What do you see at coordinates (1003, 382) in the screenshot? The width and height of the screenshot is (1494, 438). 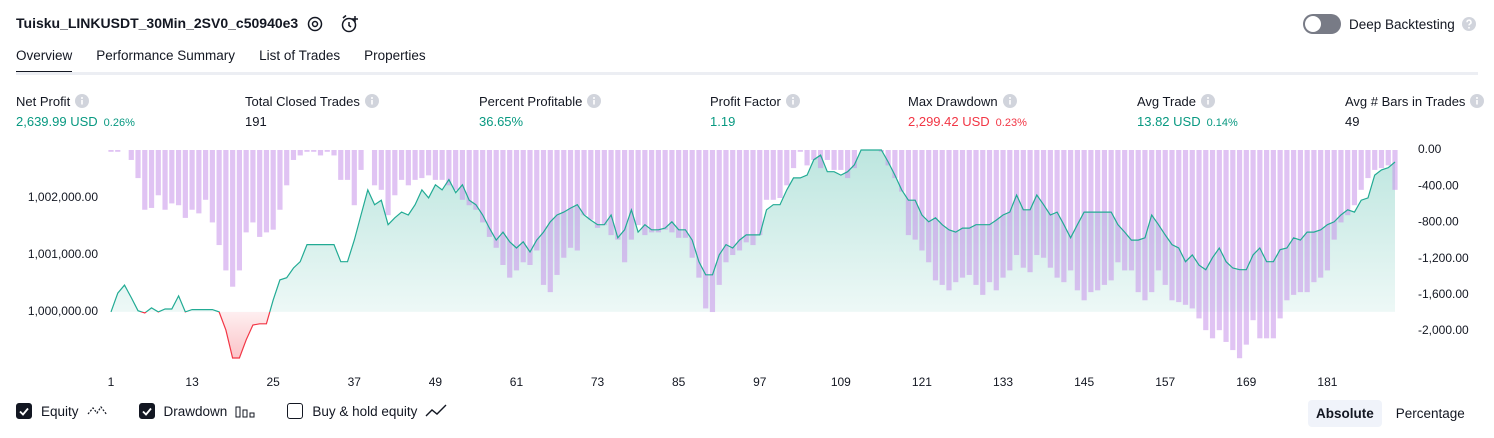 I see `x-tick-label: 133` at bounding box center [1003, 382].